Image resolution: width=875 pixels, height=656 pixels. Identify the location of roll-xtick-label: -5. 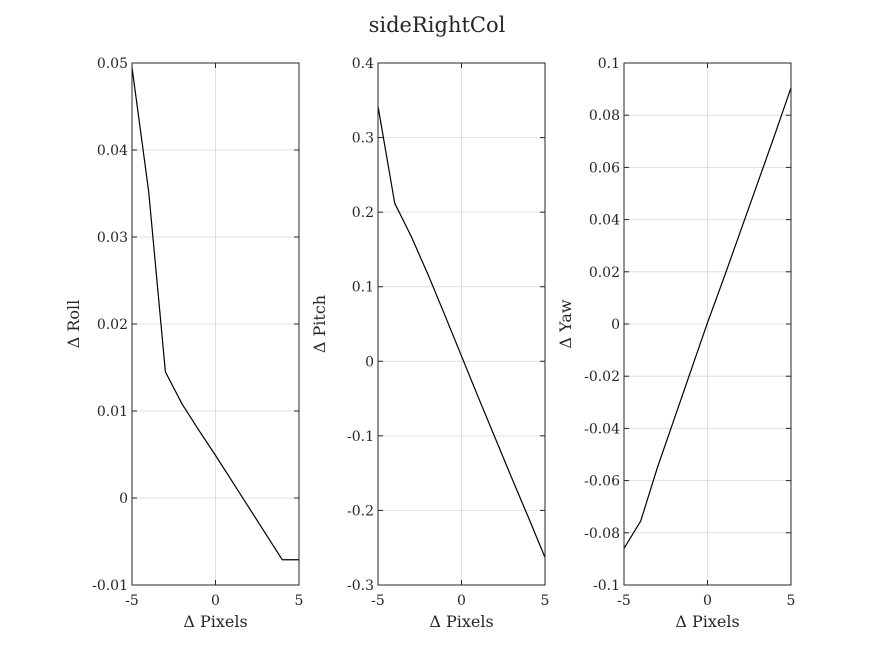
(132, 601).